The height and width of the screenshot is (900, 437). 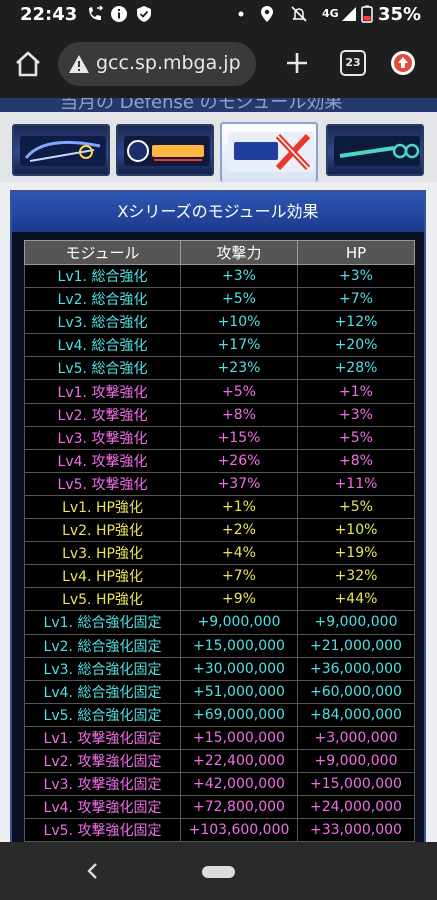 I want to click on battery-icon, so click(x=367, y=14).